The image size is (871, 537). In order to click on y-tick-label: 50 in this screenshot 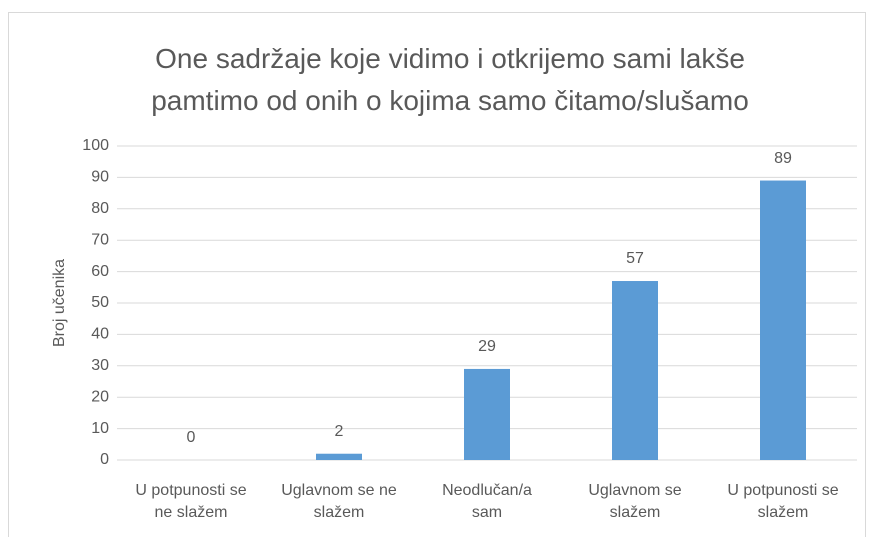, I will do `click(100, 302)`.